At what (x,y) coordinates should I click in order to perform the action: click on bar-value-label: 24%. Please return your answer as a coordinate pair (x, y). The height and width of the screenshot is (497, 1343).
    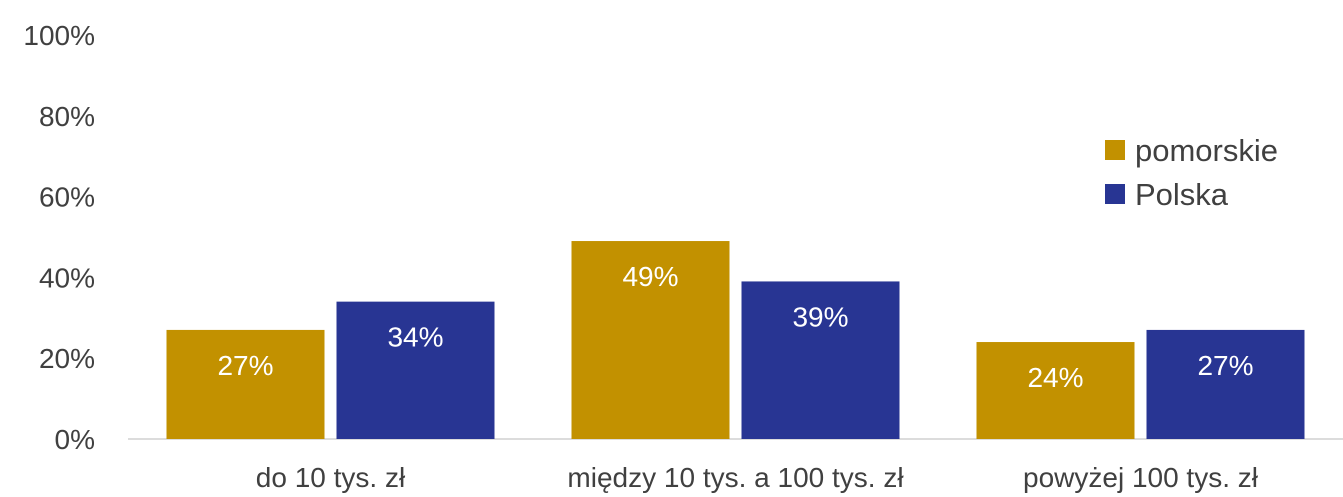
    Looking at the image, I should click on (1055, 377).